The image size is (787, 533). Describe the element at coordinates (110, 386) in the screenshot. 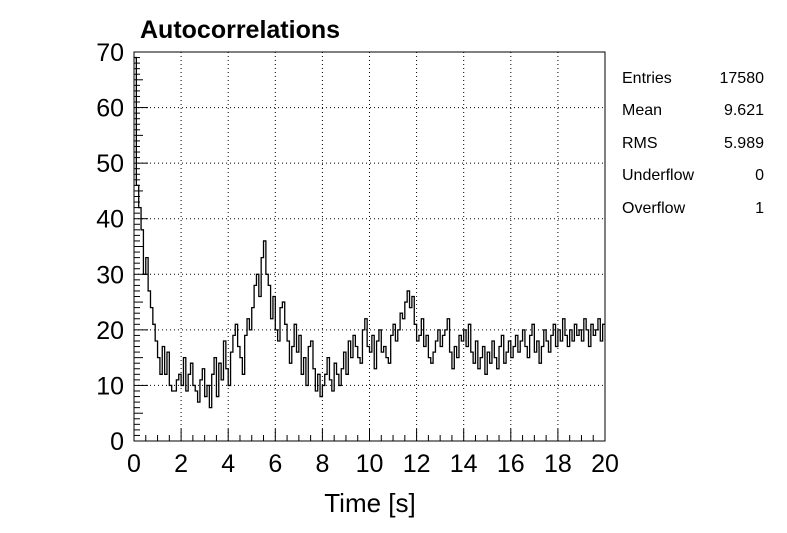

I see `y-tick-label: 10` at that location.